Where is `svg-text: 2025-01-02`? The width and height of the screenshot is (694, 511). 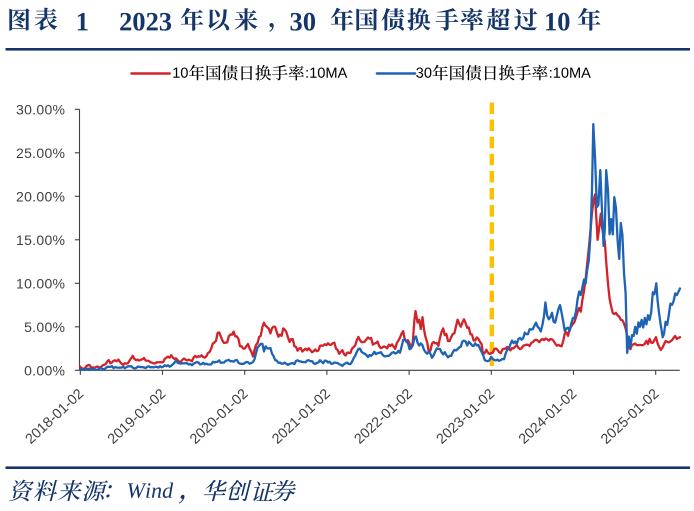
svg-text: 2025-01-02 is located at coordinates (630, 417).